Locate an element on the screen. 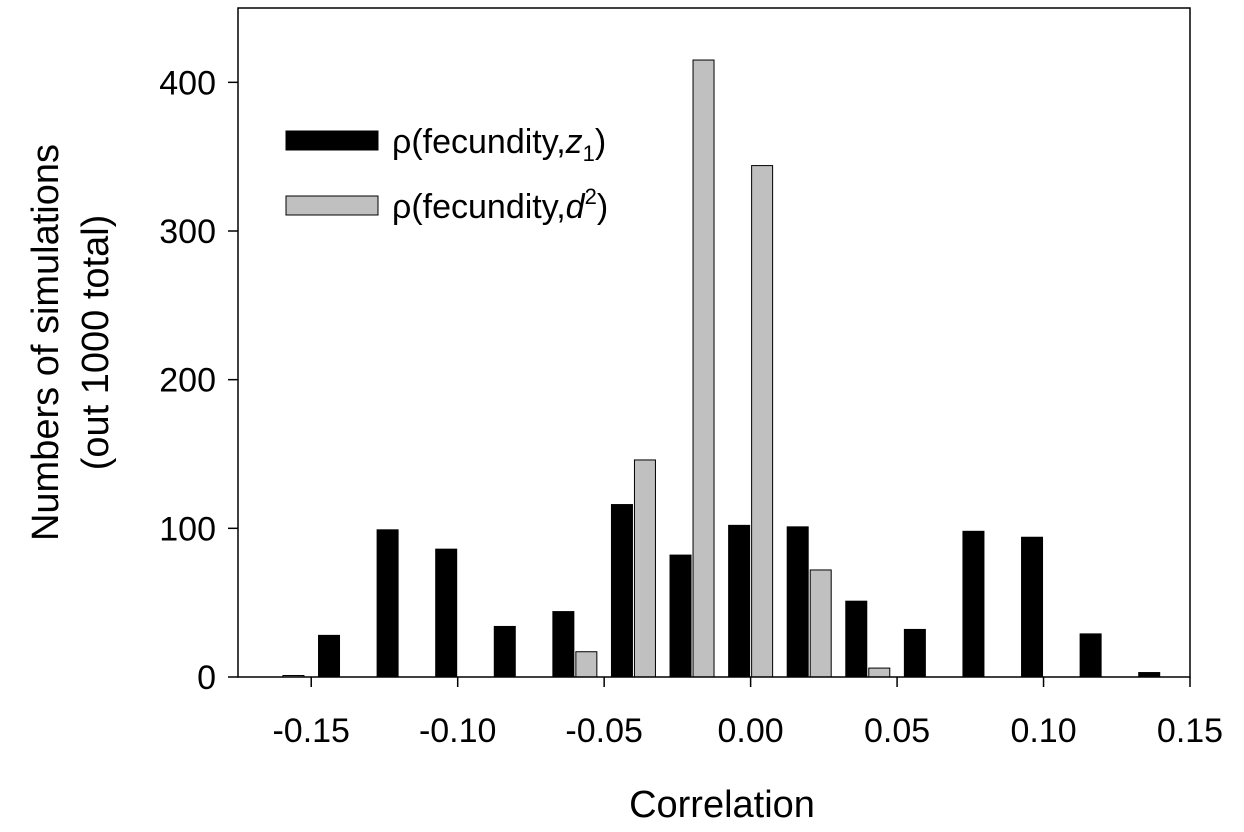 This screenshot has width=1244, height=832. legend-label-2: ρ(fecundity,d2) is located at coordinates (500, 205).